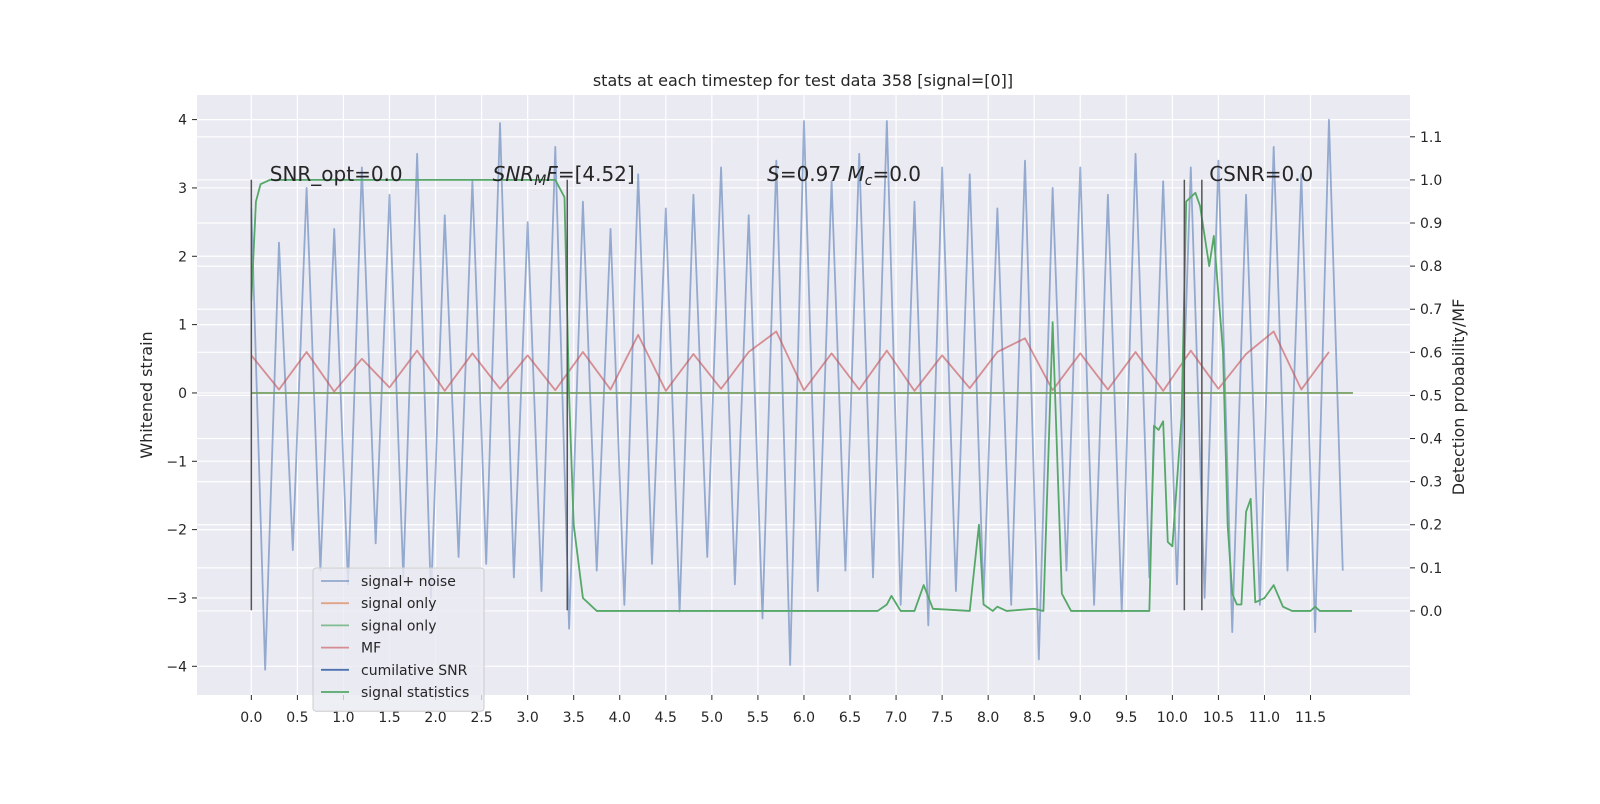  I want to click on y-tick-label: −1, so click(176, 462).